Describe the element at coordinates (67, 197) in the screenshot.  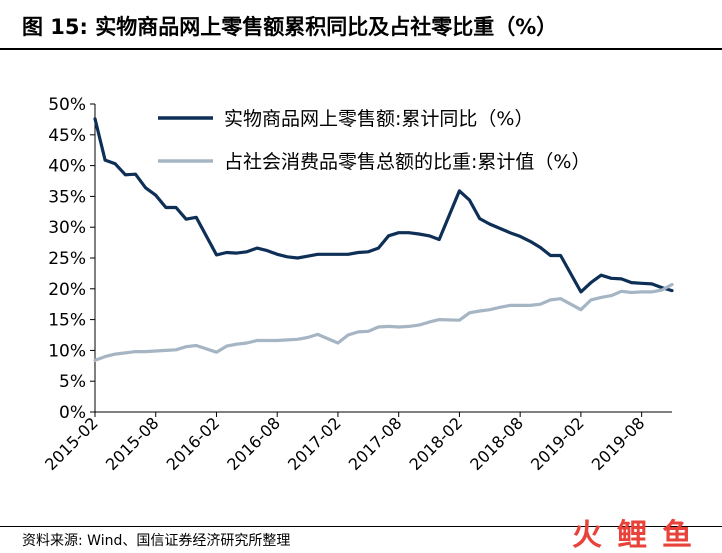
I see `y-tick-label: 35%` at that location.